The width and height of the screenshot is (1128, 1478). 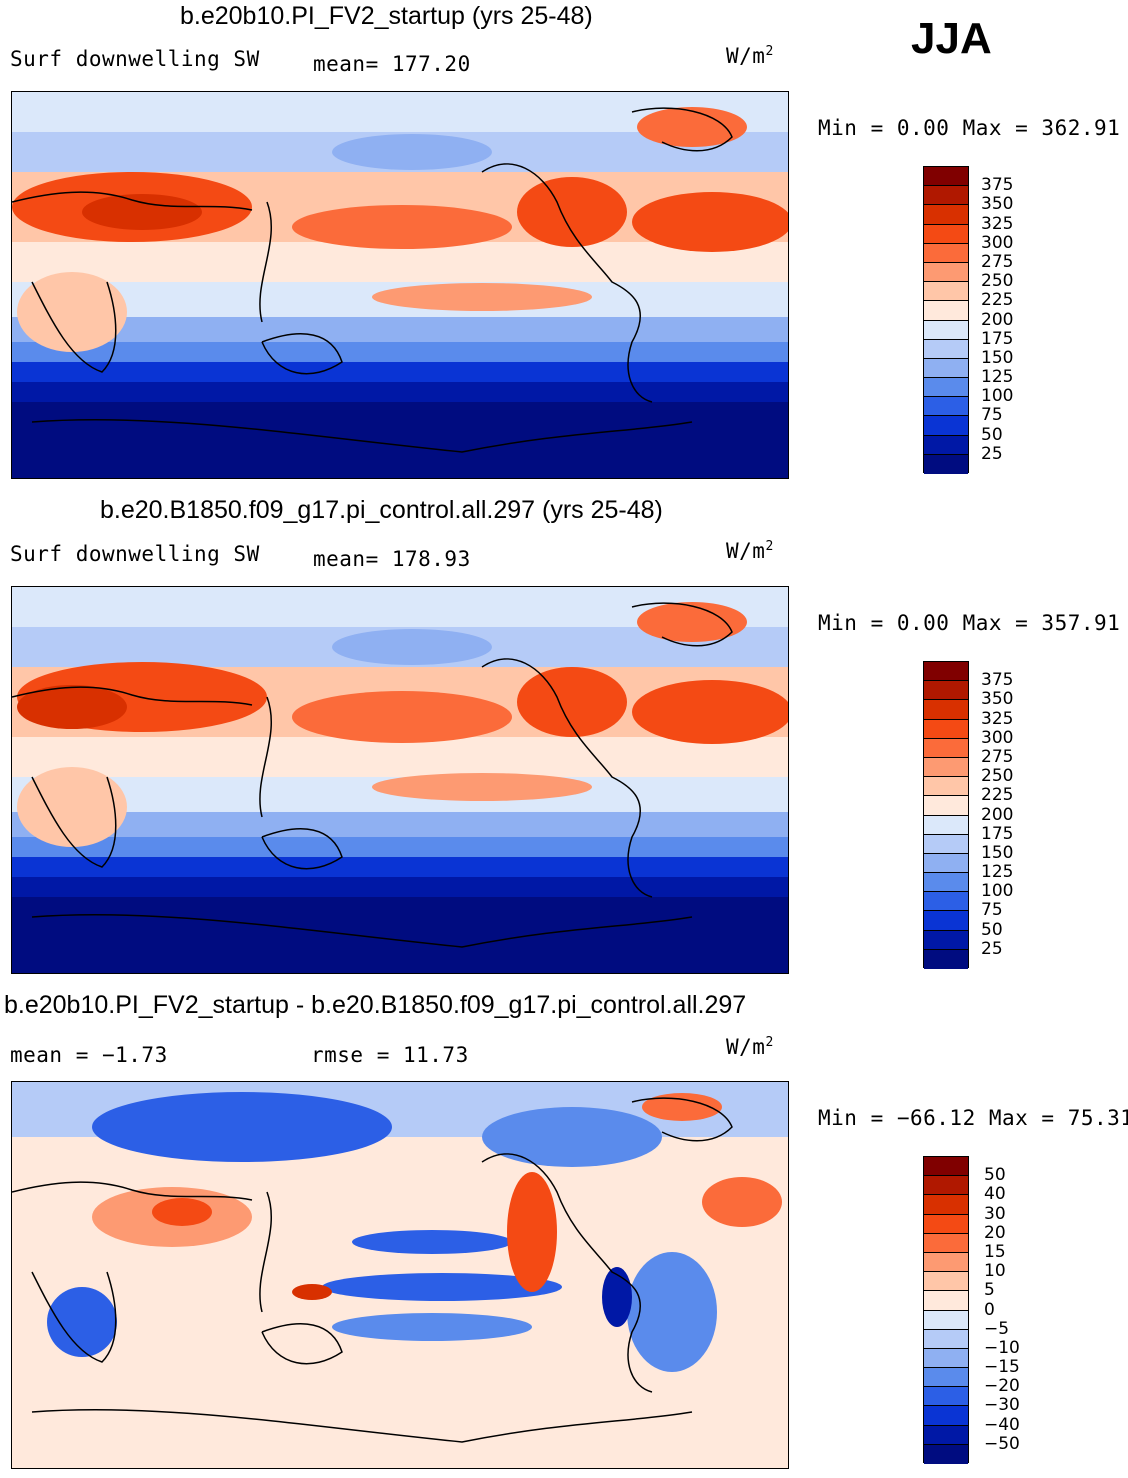 I want to click on colorbar-tick-label: −50, so click(x=1002, y=1443).